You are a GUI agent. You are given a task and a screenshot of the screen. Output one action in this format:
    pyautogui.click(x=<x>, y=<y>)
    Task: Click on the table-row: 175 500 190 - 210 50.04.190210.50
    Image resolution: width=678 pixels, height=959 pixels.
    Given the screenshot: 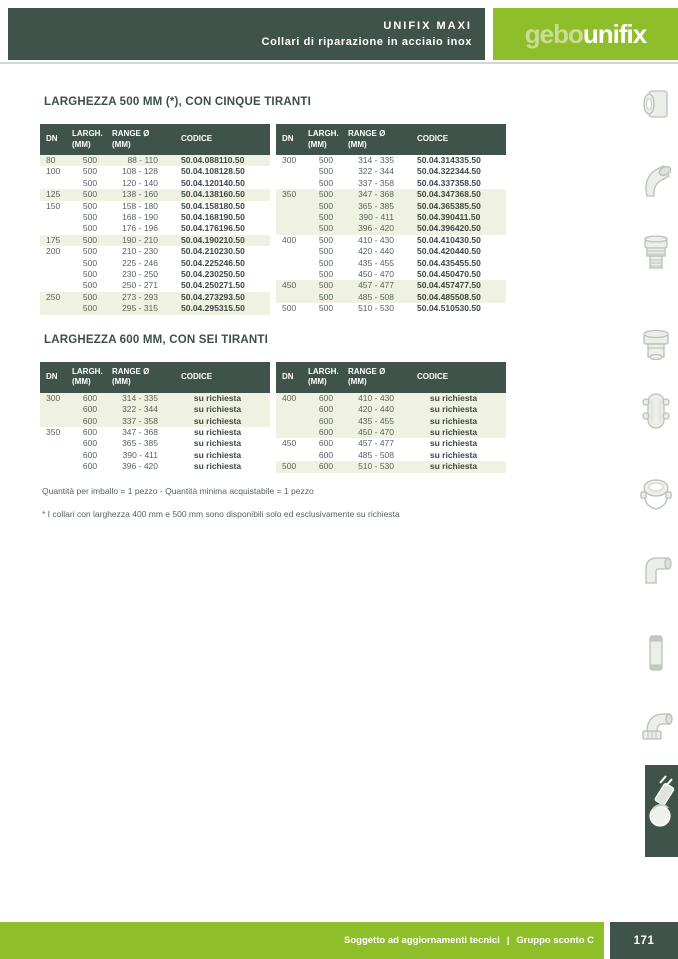 What is the action you would take?
    pyautogui.click(x=155, y=240)
    